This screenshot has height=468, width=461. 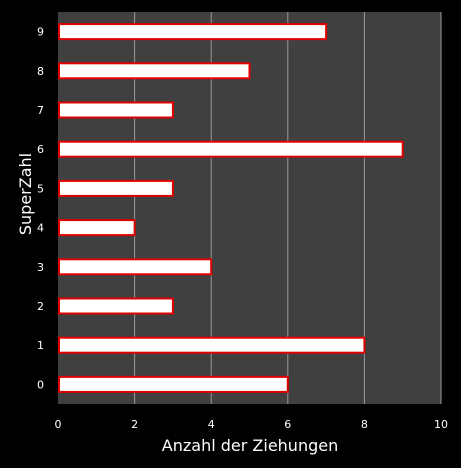 What do you see at coordinates (40, 32) in the screenshot?
I see `y-tick-label-9: 9` at bounding box center [40, 32].